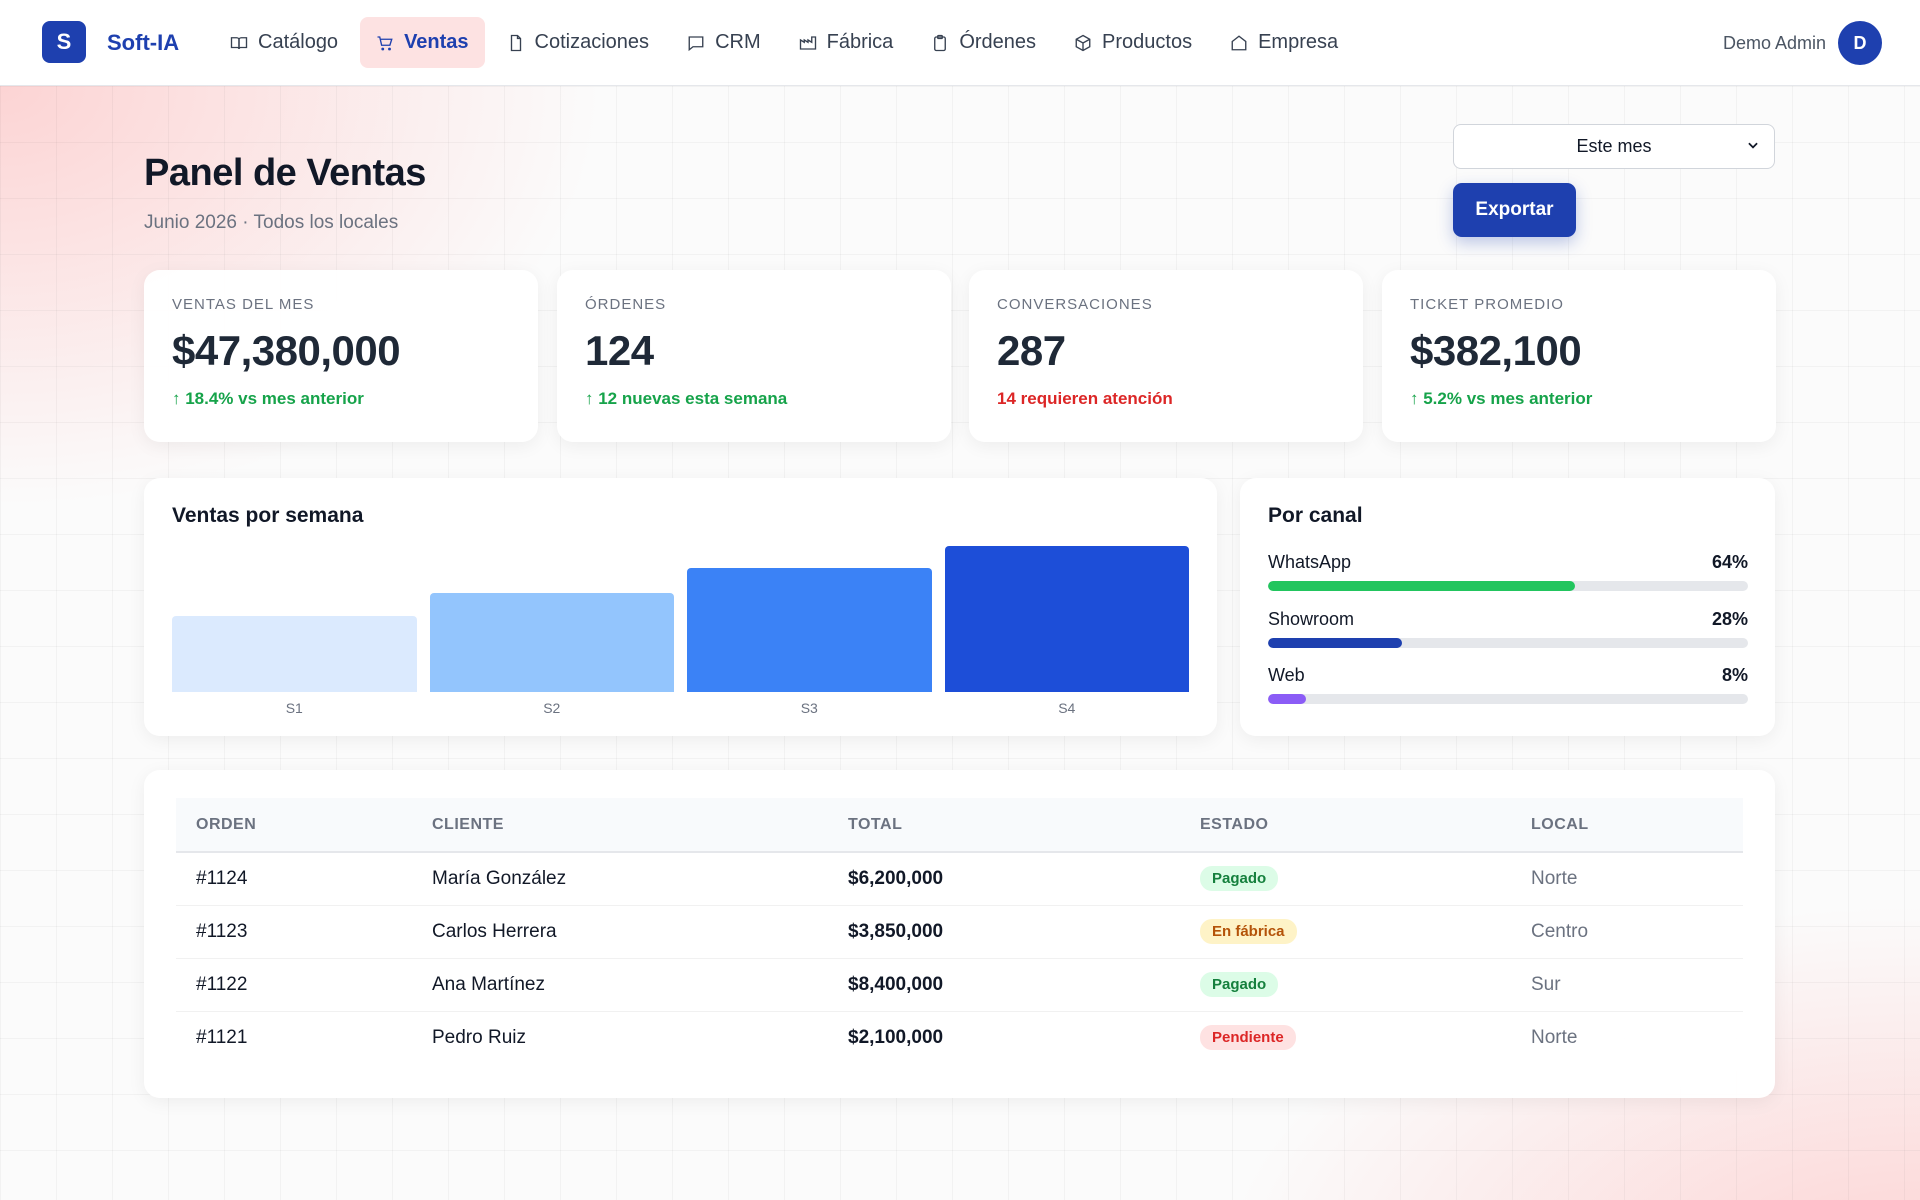  What do you see at coordinates (809, 629) in the screenshot?
I see `chart-bar-s3` at bounding box center [809, 629].